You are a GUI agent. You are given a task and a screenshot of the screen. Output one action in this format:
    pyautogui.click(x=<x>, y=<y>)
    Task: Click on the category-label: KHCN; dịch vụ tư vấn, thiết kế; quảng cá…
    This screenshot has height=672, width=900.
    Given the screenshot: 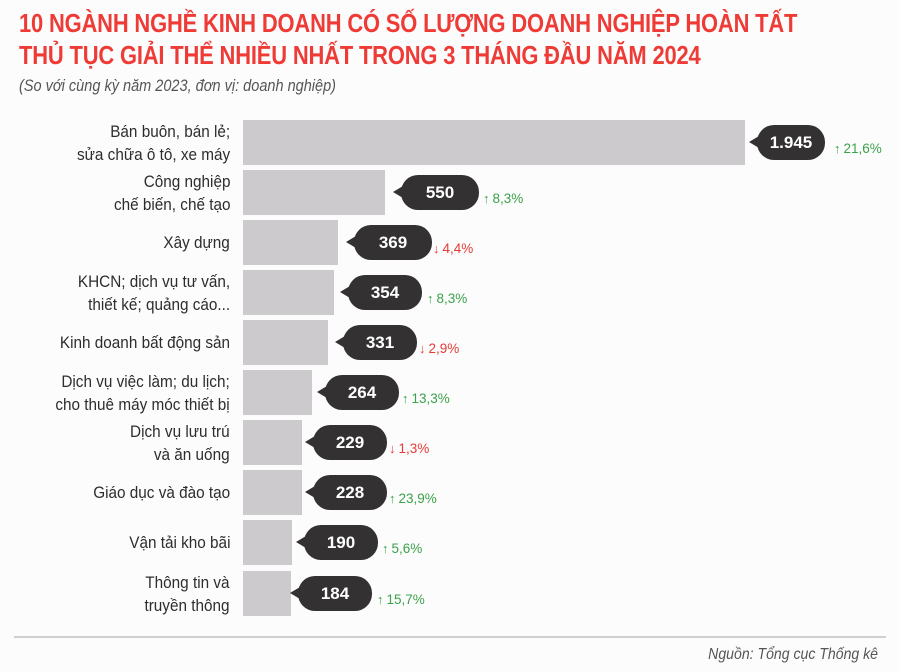 What is the action you would take?
    pyautogui.click(x=115, y=292)
    